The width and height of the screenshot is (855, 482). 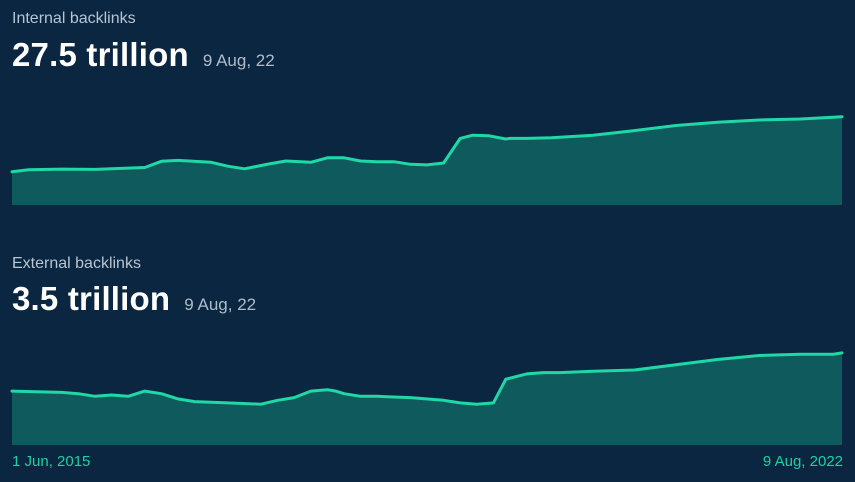 What do you see at coordinates (427, 144) in the screenshot?
I see `internal-backlinks-line` at bounding box center [427, 144].